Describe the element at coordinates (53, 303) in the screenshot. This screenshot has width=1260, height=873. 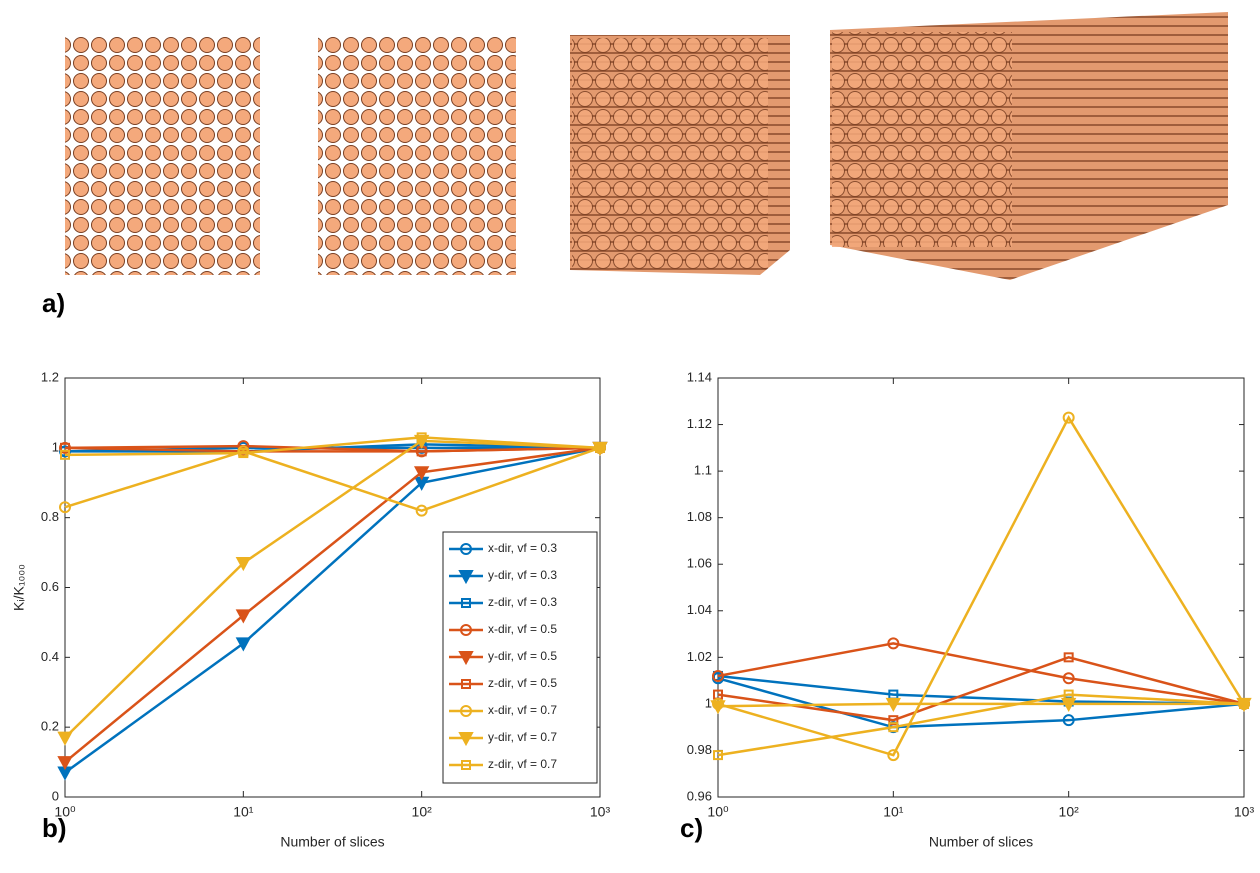
I see `panel-label: a)` at that location.